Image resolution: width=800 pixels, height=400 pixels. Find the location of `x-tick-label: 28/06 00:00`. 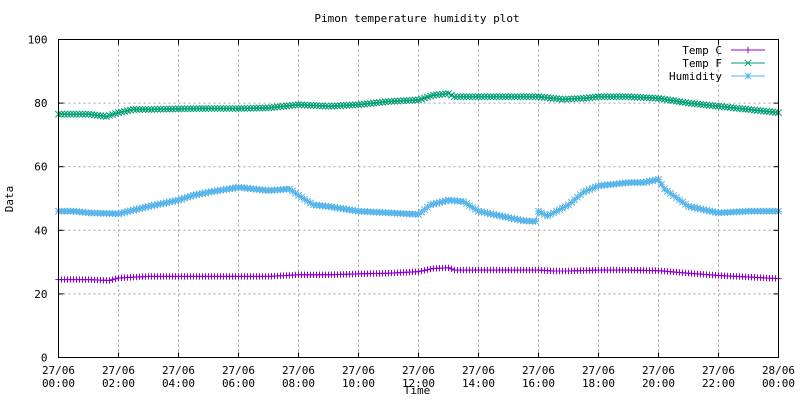

x-tick-label: 28/06 00:00 is located at coordinates (778, 377).